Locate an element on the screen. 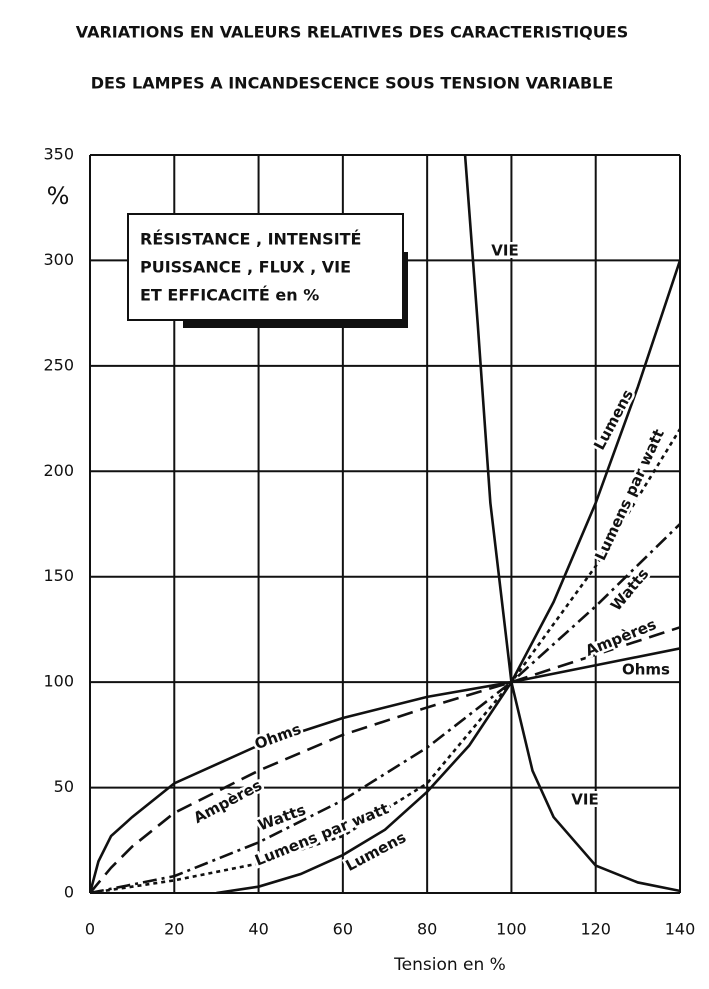 Image resolution: width=709 pixels, height=989 pixels. x-tick-label: 40 is located at coordinates (258, 929).